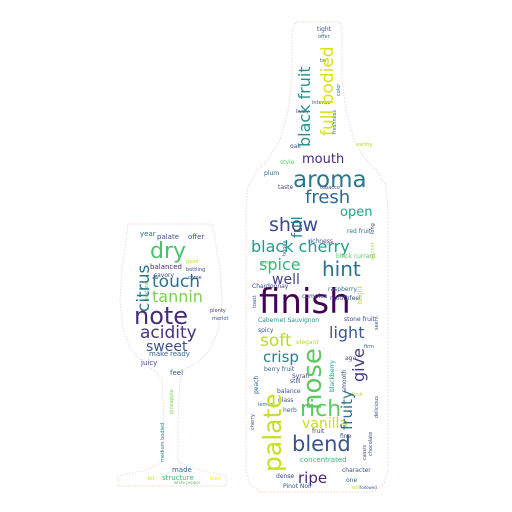 The height and width of the screenshot is (512, 512). I want to click on word: toast, so click(255, 301).